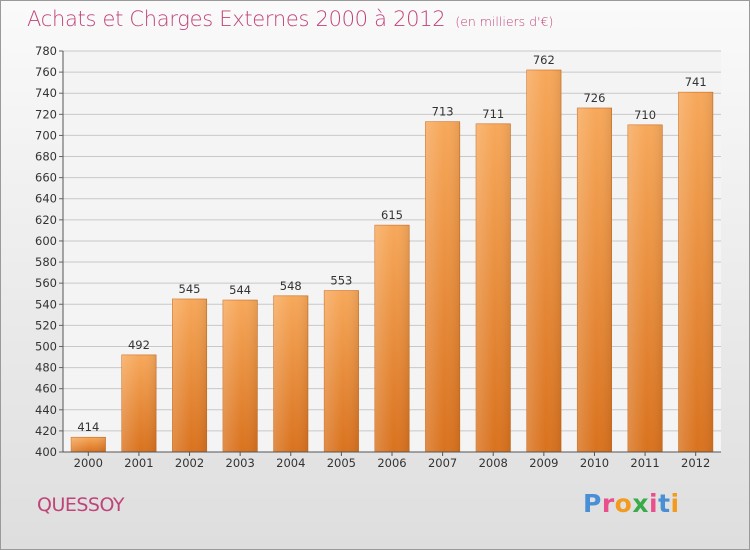  What do you see at coordinates (493, 463) in the screenshot?
I see `x-tick-label: 2008` at bounding box center [493, 463].